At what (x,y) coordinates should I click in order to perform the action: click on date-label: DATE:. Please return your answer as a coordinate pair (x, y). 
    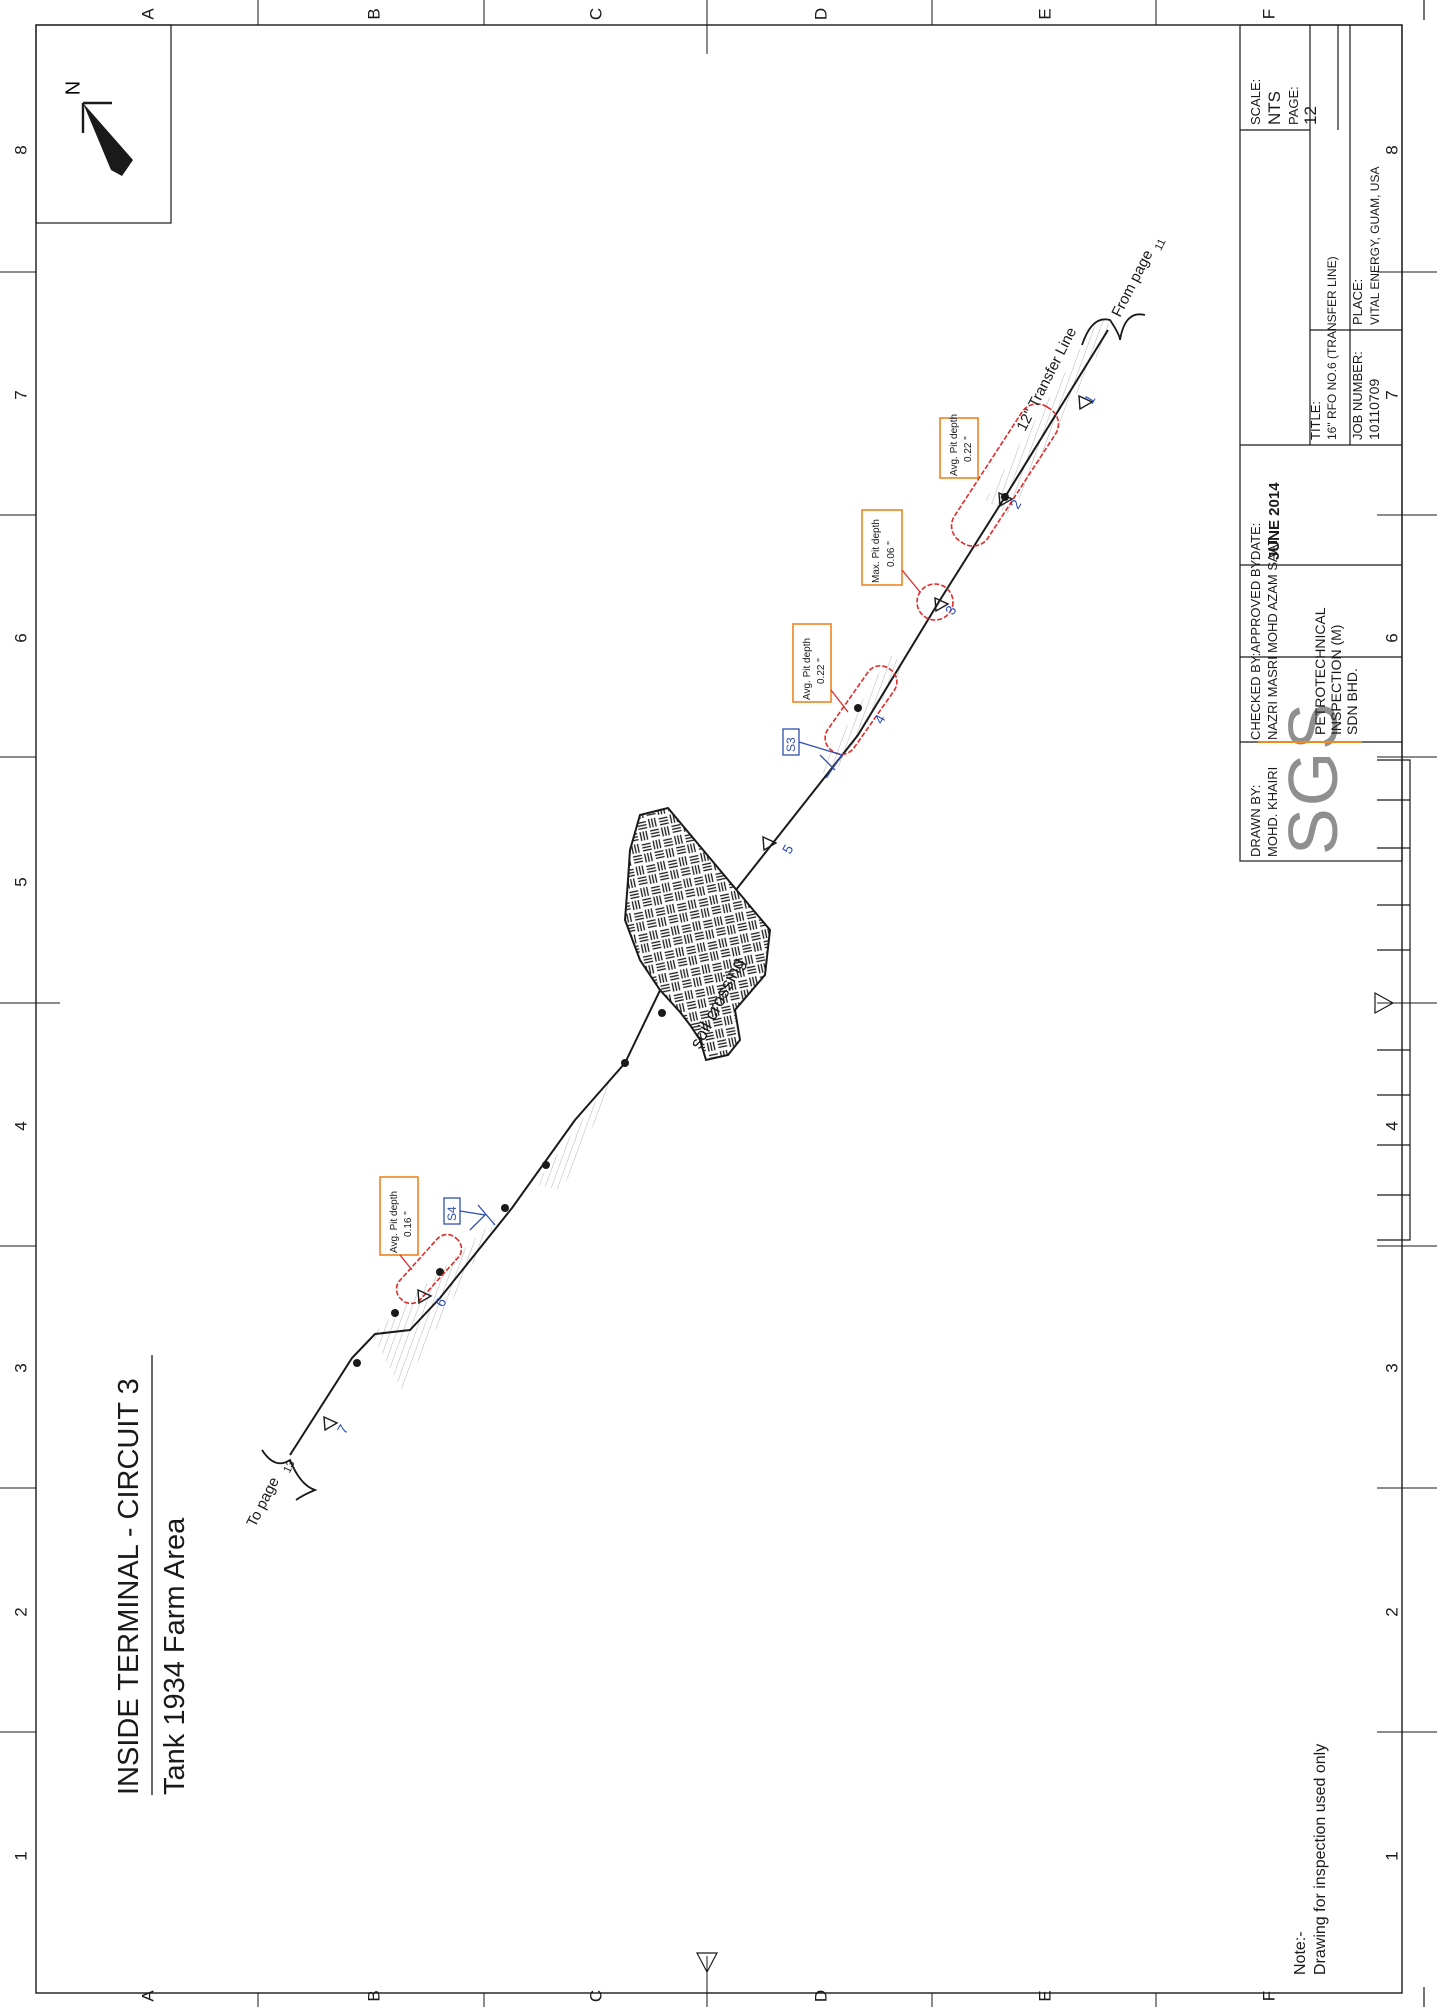
    Looking at the image, I should click on (1255, 541).